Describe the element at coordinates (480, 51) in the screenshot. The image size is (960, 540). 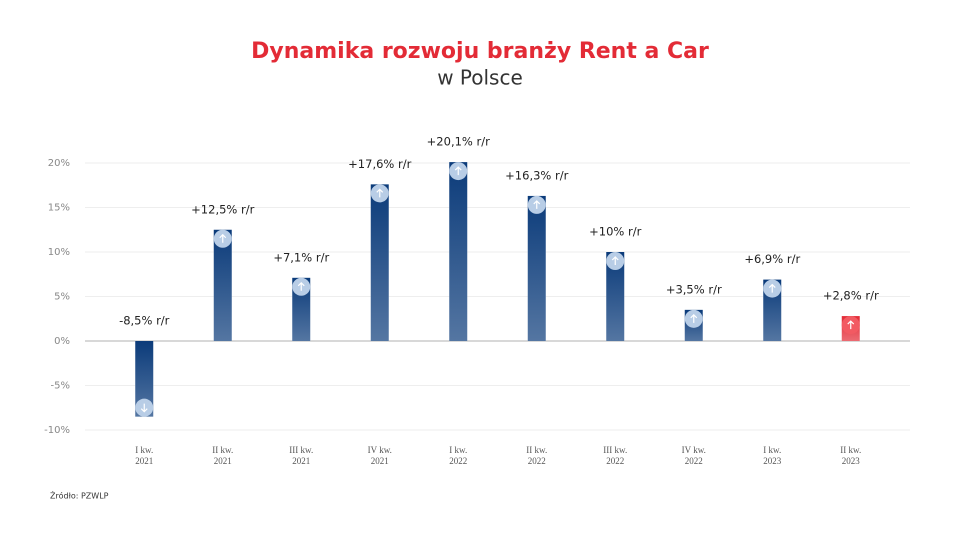
I see `chart-title: Dynamika rozwoju branży Rent a Car` at that location.